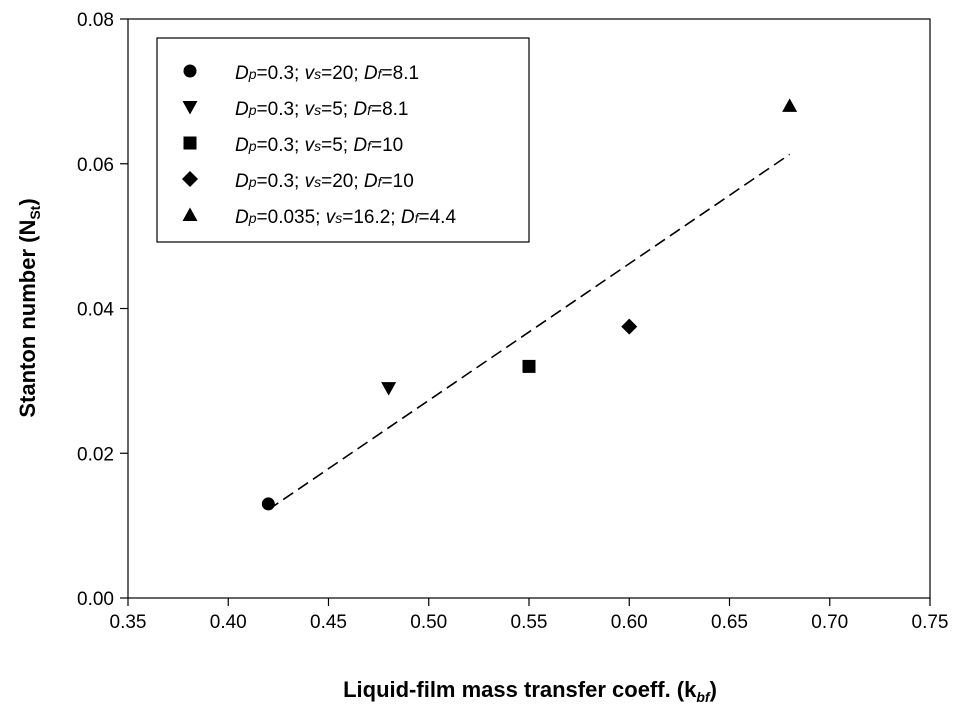  I want to click on legend-entry-4: Dp=0.3; vs=20; Df=10, so click(324, 181).